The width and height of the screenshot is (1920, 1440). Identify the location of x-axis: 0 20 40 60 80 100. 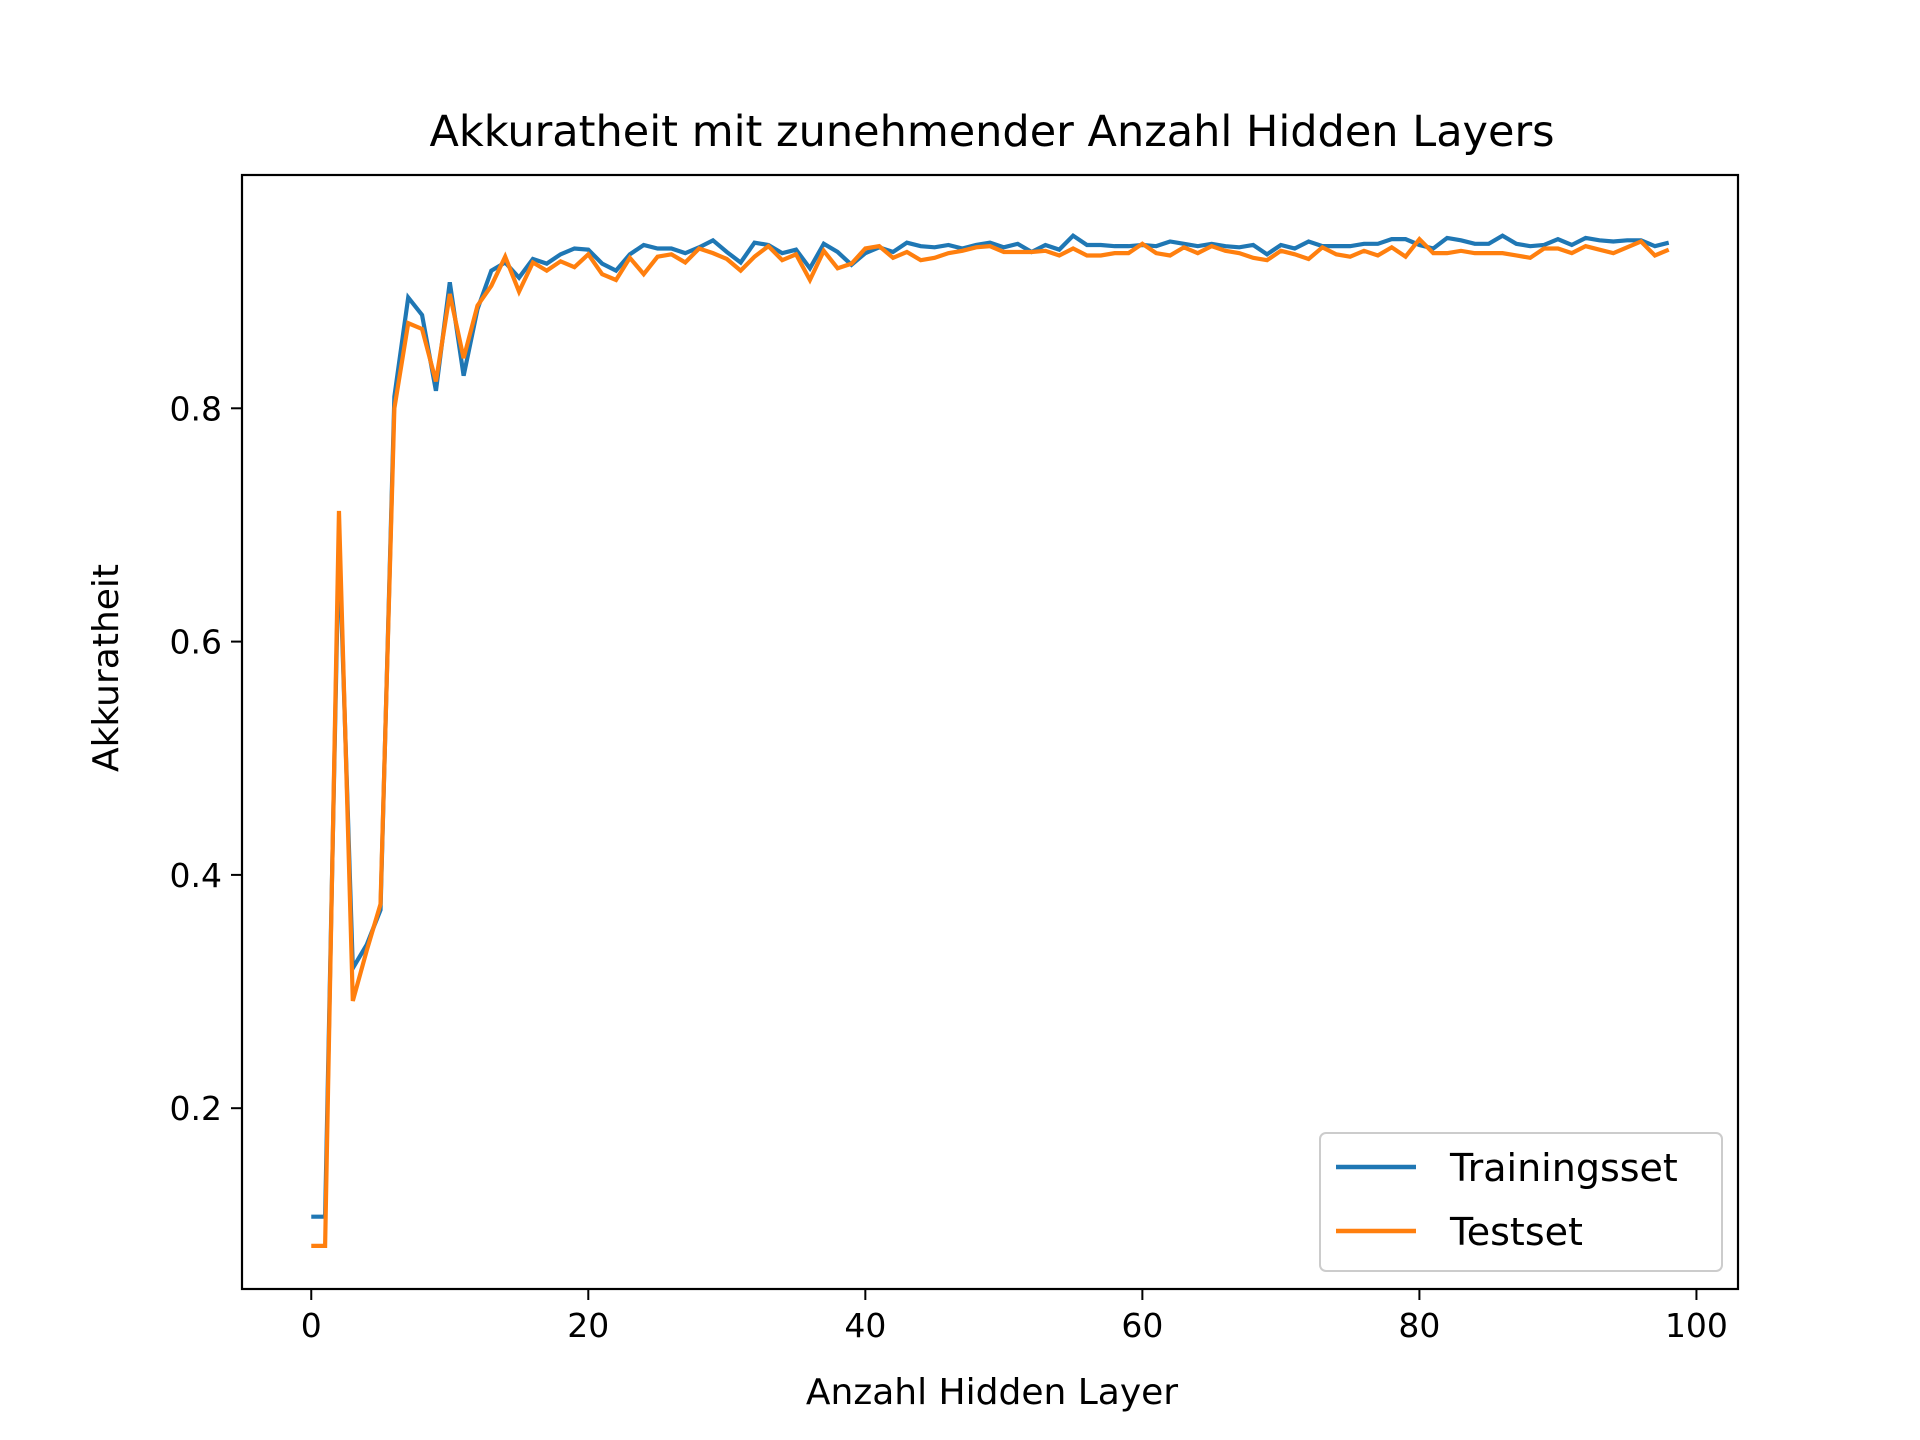
(1014, 1317).